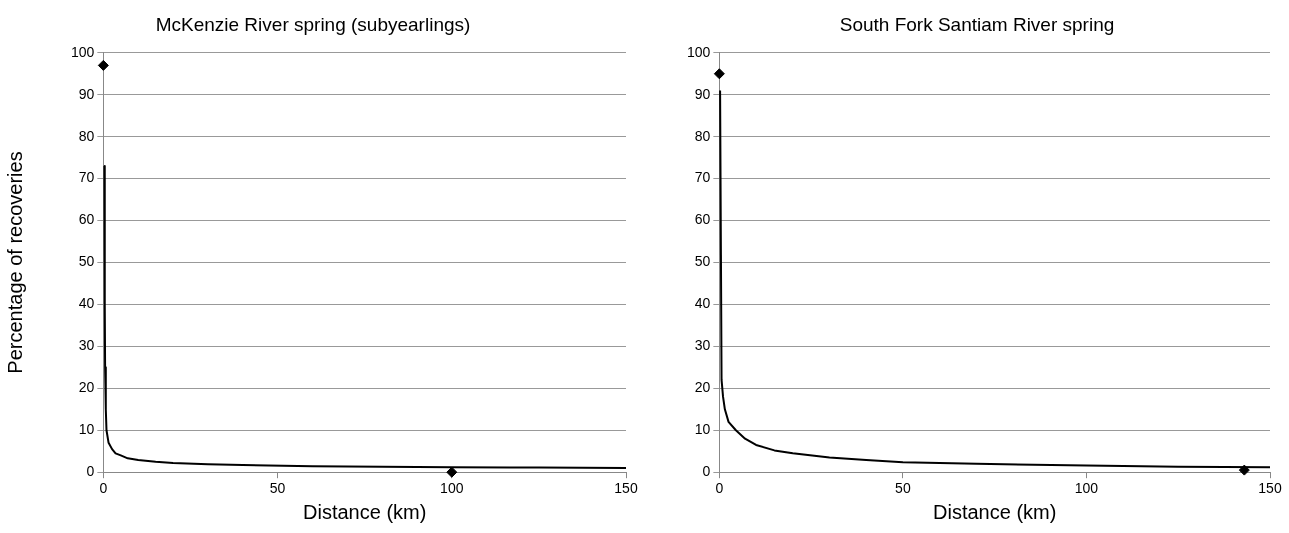  I want to click on chart-title: McKenzie River spring (subyearlings), so click(313, 24).